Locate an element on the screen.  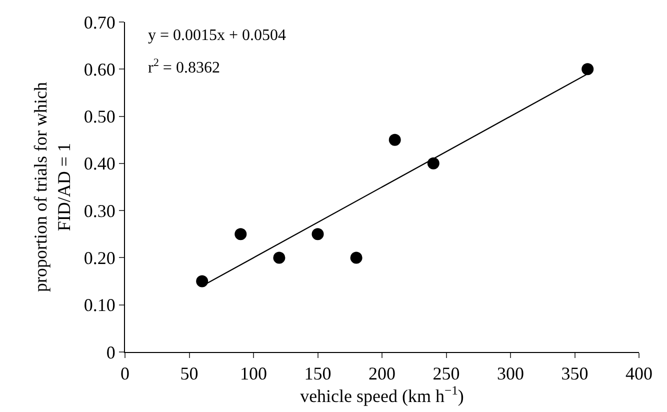
x-tick-label: 200 is located at coordinates (382, 374).